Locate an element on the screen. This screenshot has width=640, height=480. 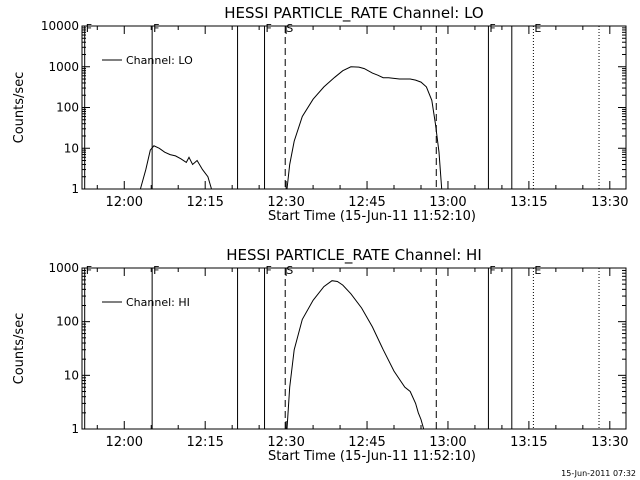
legend-label: Channel: HI is located at coordinates (158, 302).